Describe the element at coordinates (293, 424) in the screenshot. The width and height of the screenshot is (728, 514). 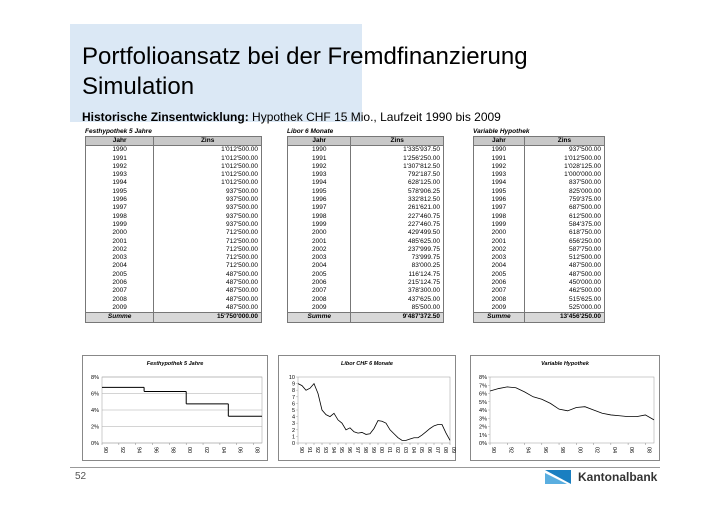
I see `y-tick-label: 3` at that location.